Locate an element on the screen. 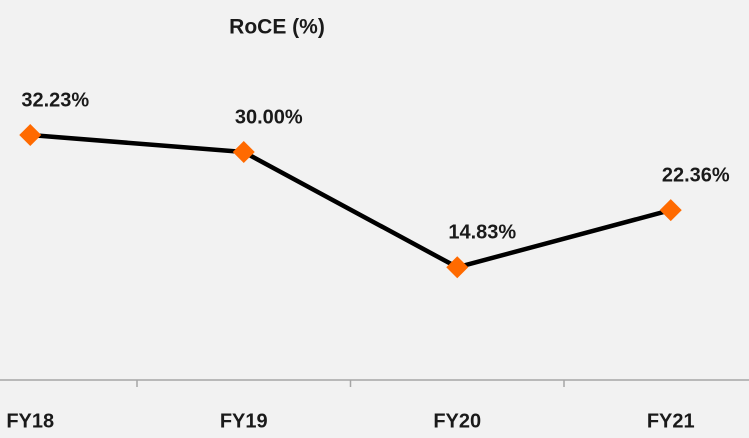 The width and height of the screenshot is (749, 438). chart-title: RoCE (%) is located at coordinates (277, 27).